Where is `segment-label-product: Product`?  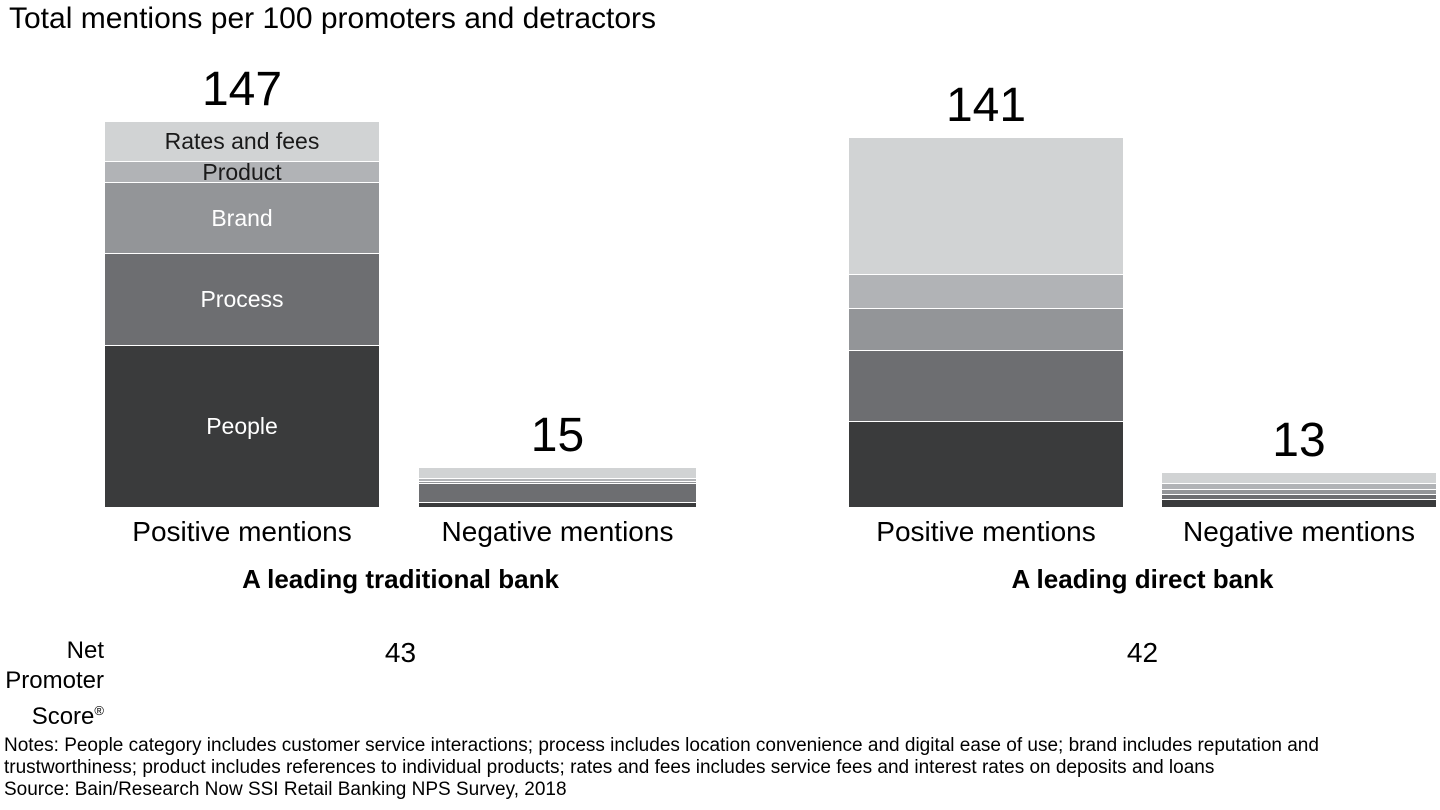
segment-label-product: Product is located at coordinates (242, 171).